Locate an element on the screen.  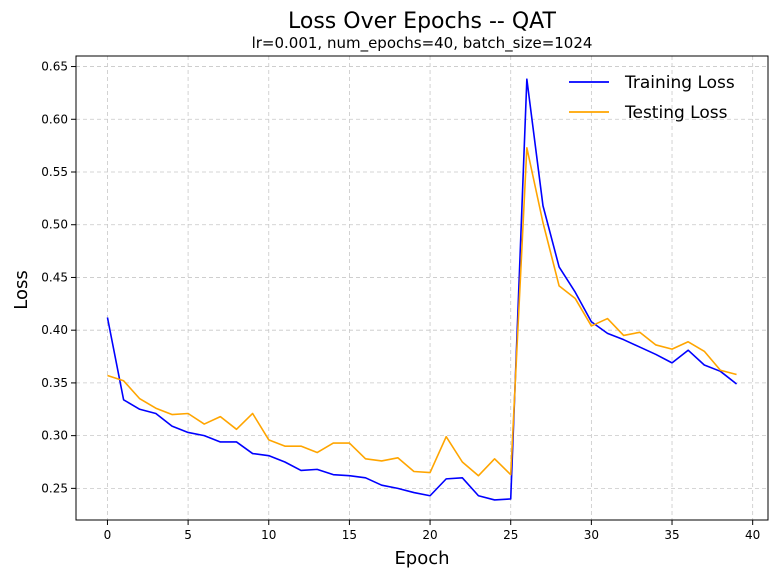
x-tick-label: 5 is located at coordinates (188, 535).